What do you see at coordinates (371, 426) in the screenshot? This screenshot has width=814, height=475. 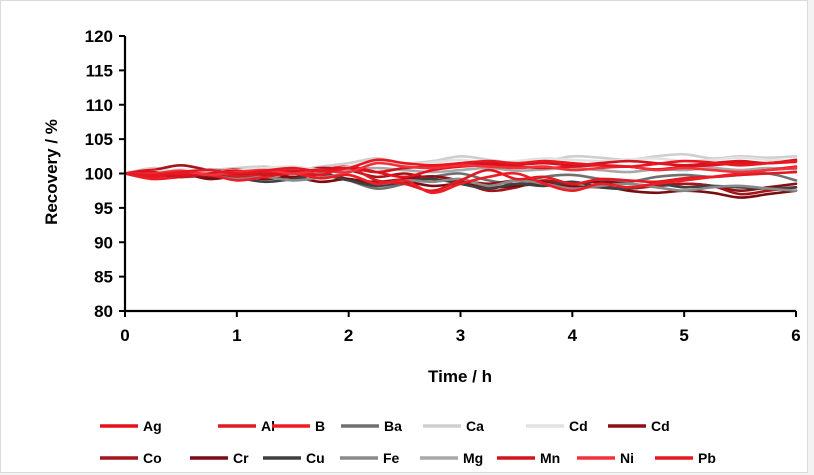 I see `legend-item-ba-3: Ba` at bounding box center [371, 426].